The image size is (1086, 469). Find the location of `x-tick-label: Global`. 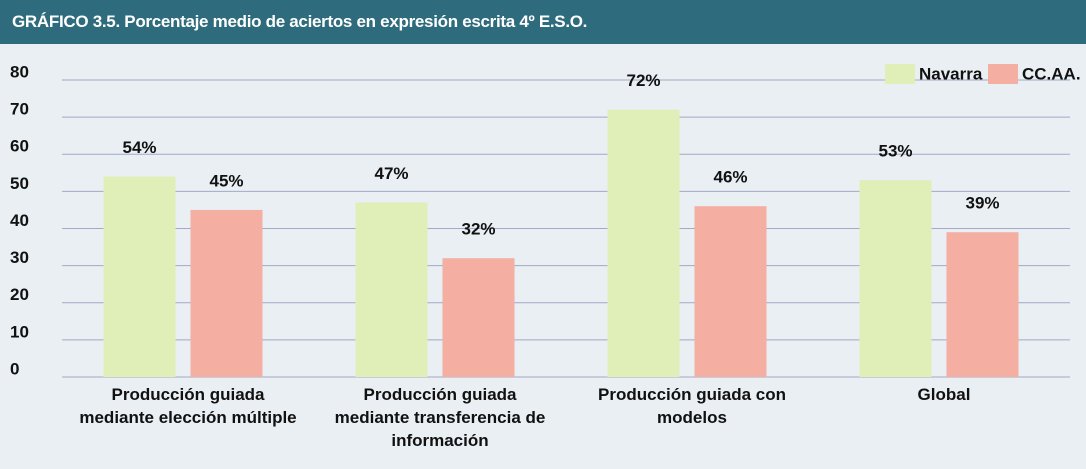

x-tick-label: Global is located at coordinates (944, 394).